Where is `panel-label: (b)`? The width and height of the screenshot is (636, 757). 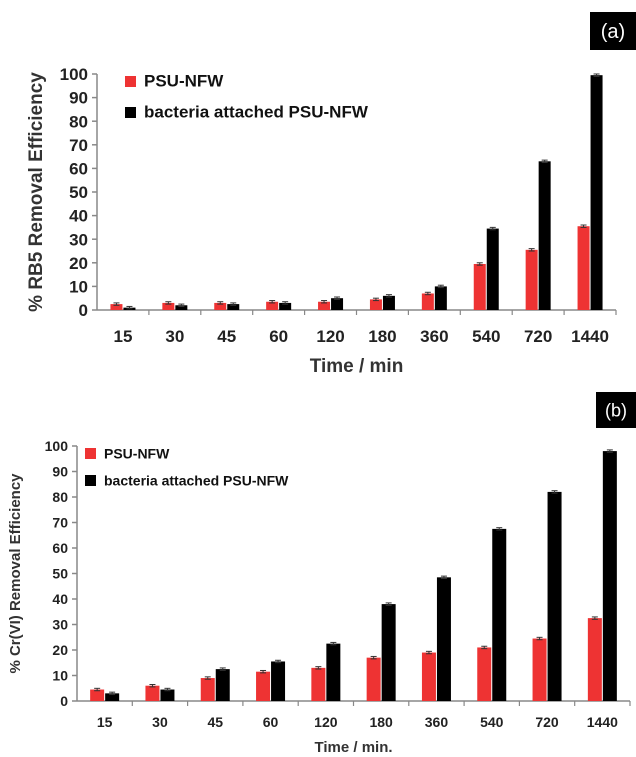 panel-label: (b) is located at coordinates (616, 410).